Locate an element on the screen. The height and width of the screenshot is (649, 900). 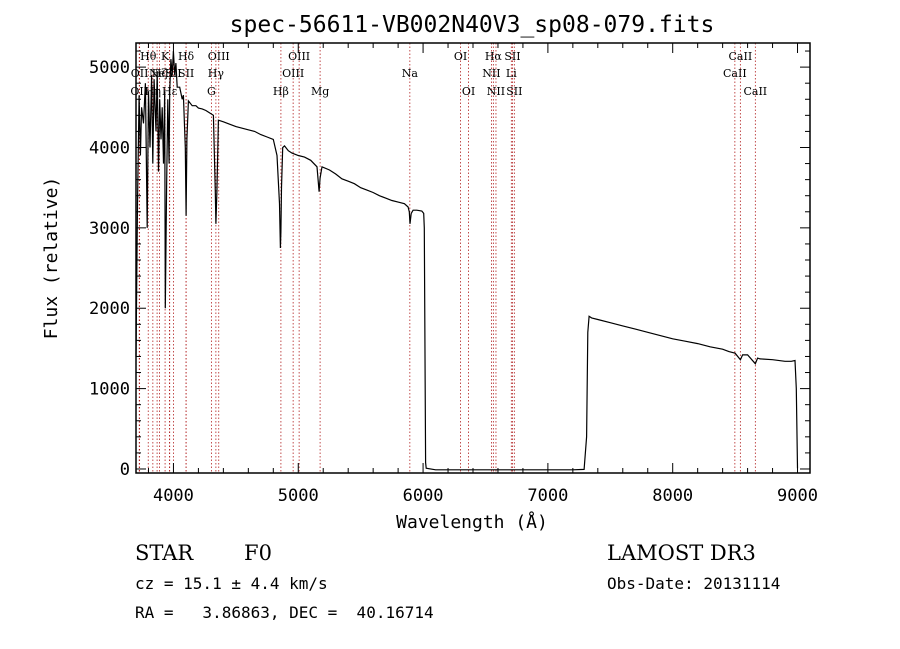
line-label: Hθ is located at coordinates (148, 56).